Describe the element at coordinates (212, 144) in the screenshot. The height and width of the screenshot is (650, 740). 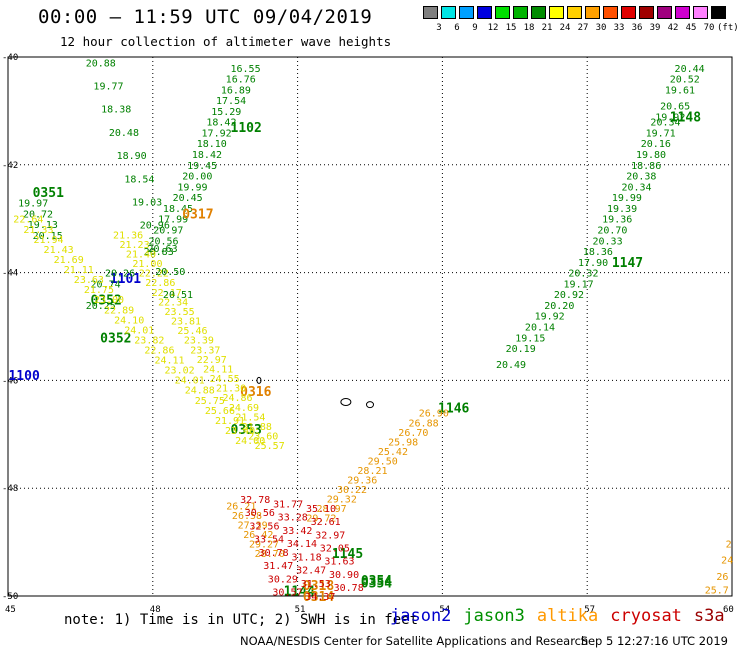
I see `data-label-jason3: 18.10` at that location.